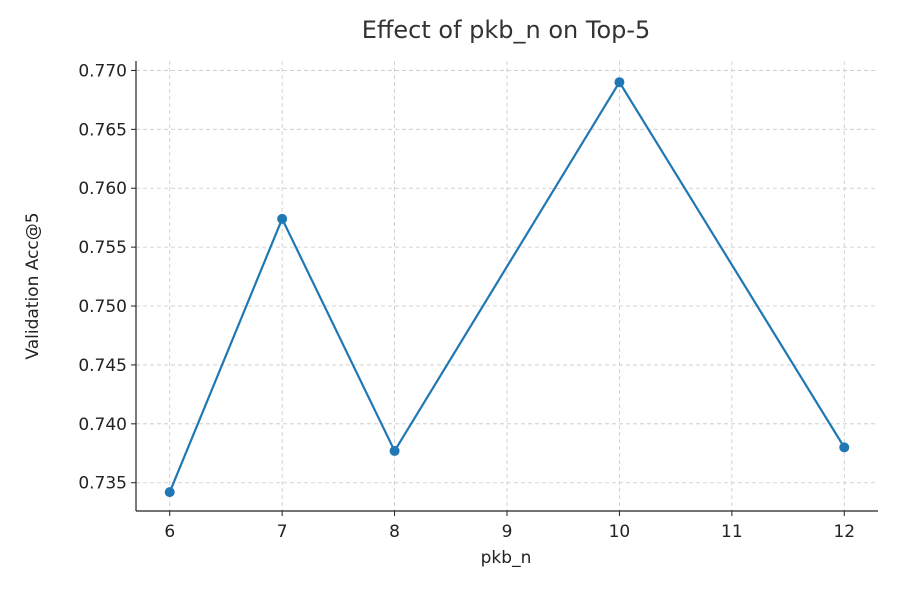  What do you see at coordinates (620, 532) in the screenshot?
I see `x-tick-label: 10` at bounding box center [620, 532].